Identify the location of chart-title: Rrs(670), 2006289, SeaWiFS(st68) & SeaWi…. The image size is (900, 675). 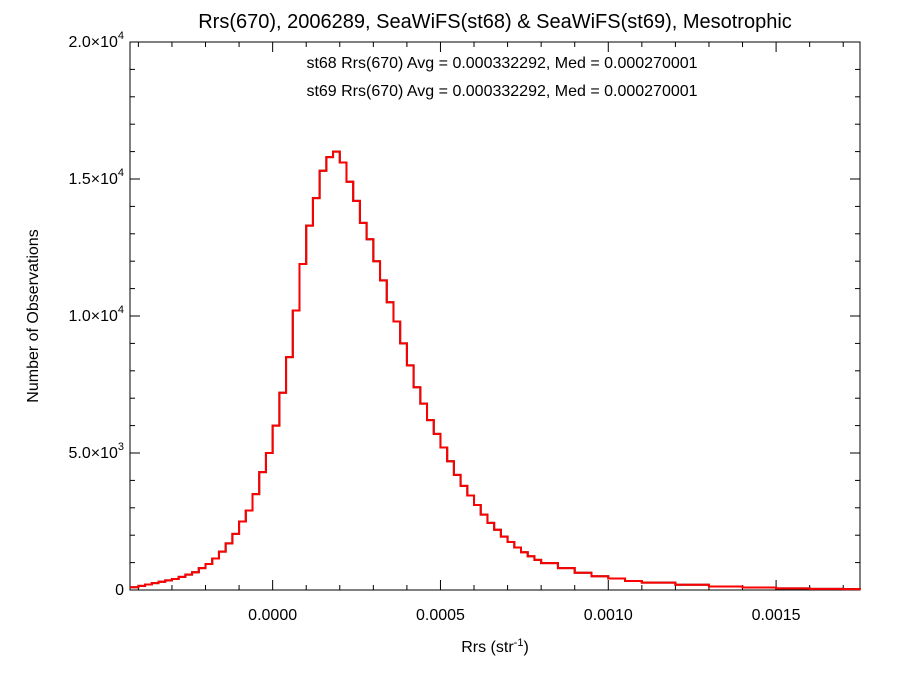
(495, 22).